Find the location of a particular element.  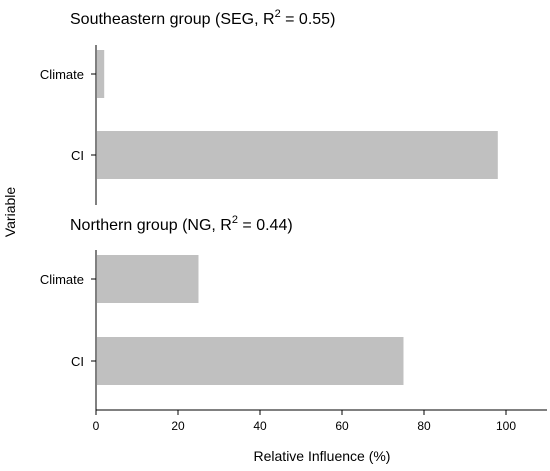

x-tick-label-60: 60 is located at coordinates (342, 426).